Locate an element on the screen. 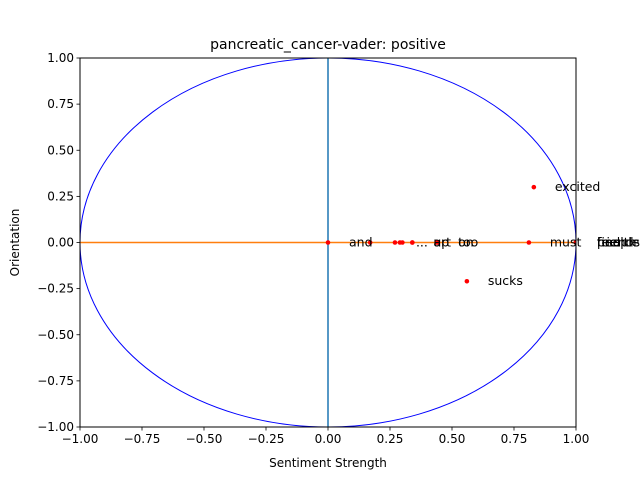  y-axis-label: Orientation is located at coordinates (15, 243).